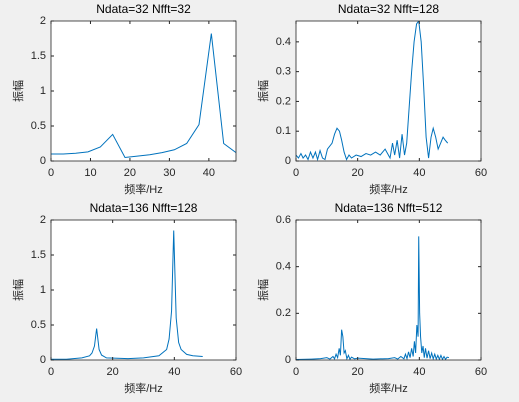 The width and height of the screenshot is (519, 402). What do you see at coordinates (283, 72) in the screenshot?
I see `y-tick-label: 0.3` at bounding box center [283, 72].